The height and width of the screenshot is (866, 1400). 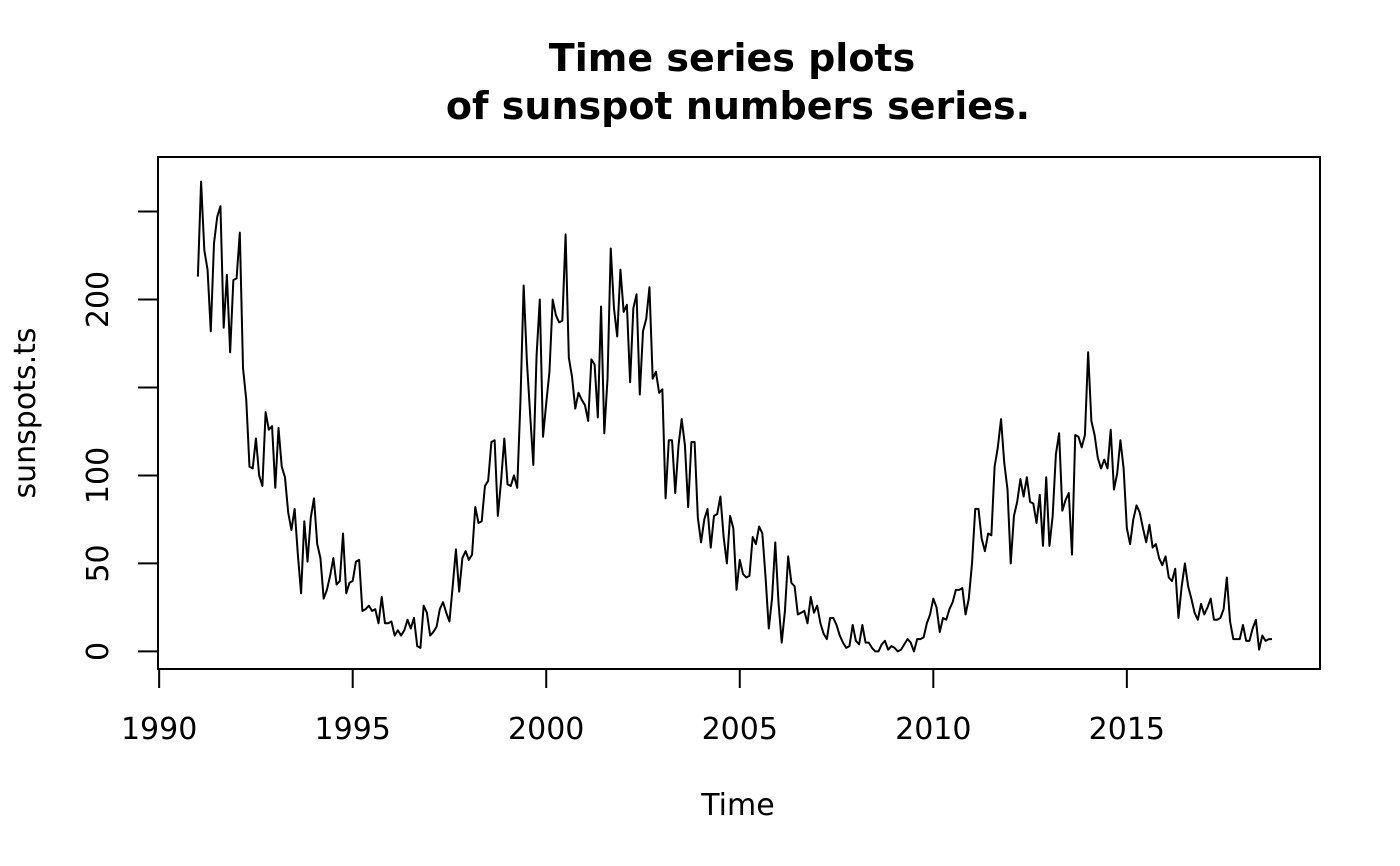 I want to click on x-tick-label: 1990, so click(x=159, y=729).